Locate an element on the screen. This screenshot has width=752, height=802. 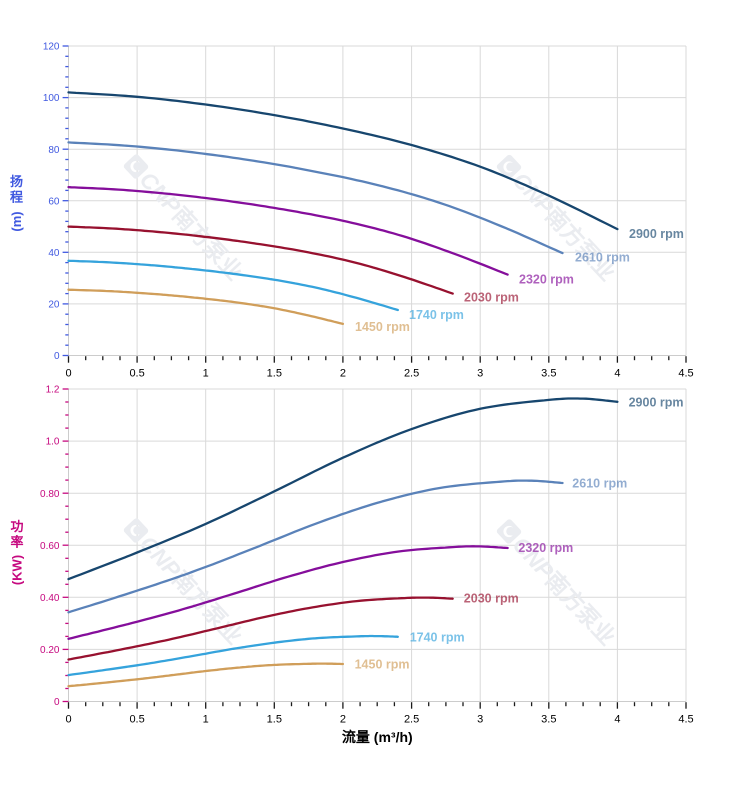
svg-text: 100 is located at coordinates (51, 98).